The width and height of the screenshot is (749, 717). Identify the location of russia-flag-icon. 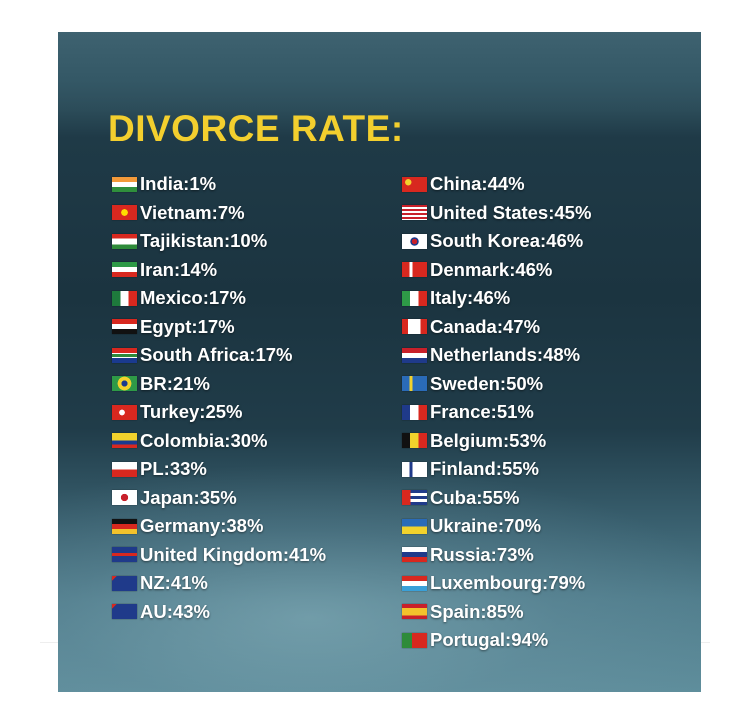
(414, 555).